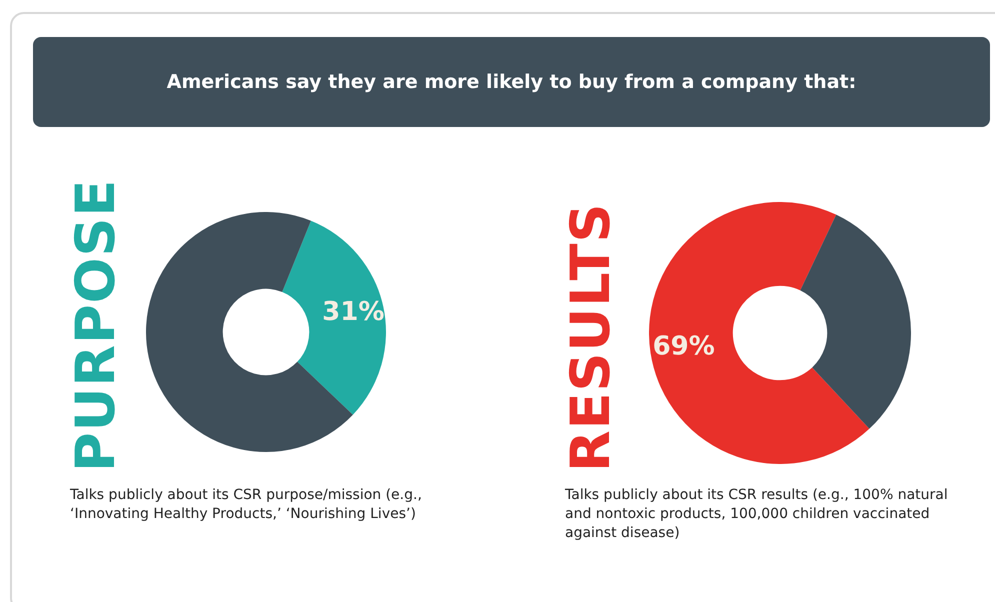 This screenshot has width=995, height=602. I want to click on text: Talks publicly about its CSR results (e.g., 100% natural and nontoxic products, 100,000 children vaccinated against disease), so click(757, 514).